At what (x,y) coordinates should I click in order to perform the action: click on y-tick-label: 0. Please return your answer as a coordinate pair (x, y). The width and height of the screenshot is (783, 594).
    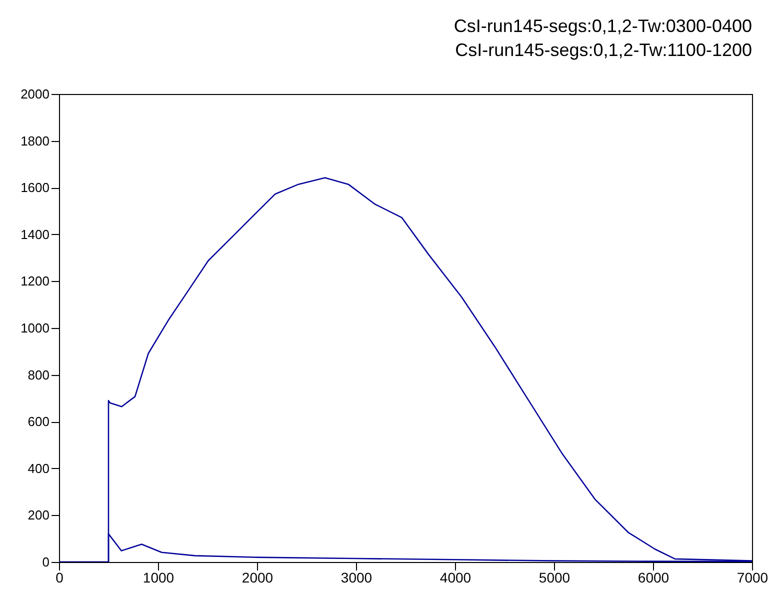
    Looking at the image, I should click on (46, 562).